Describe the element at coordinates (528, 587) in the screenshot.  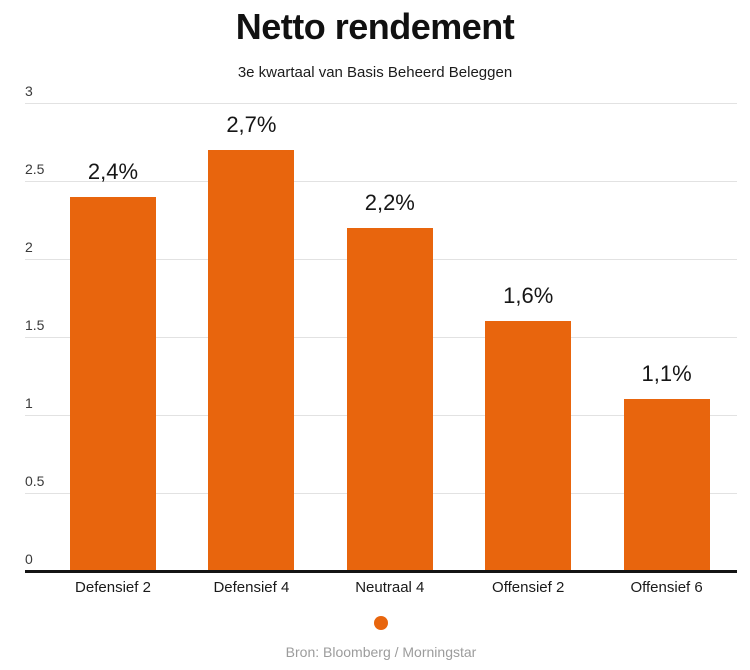
I see `x-category-label: Offensief 2` at that location.